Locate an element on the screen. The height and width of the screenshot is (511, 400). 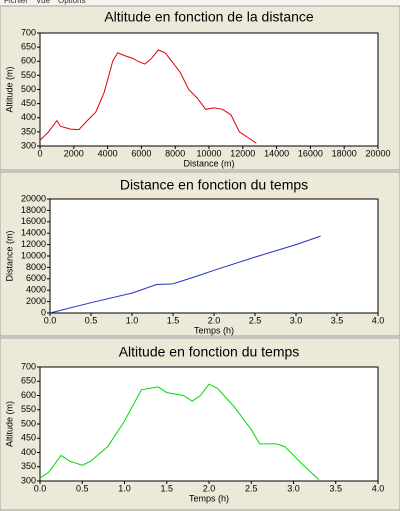
chart-title: Altitude en fonction du temps is located at coordinates (209, 352).